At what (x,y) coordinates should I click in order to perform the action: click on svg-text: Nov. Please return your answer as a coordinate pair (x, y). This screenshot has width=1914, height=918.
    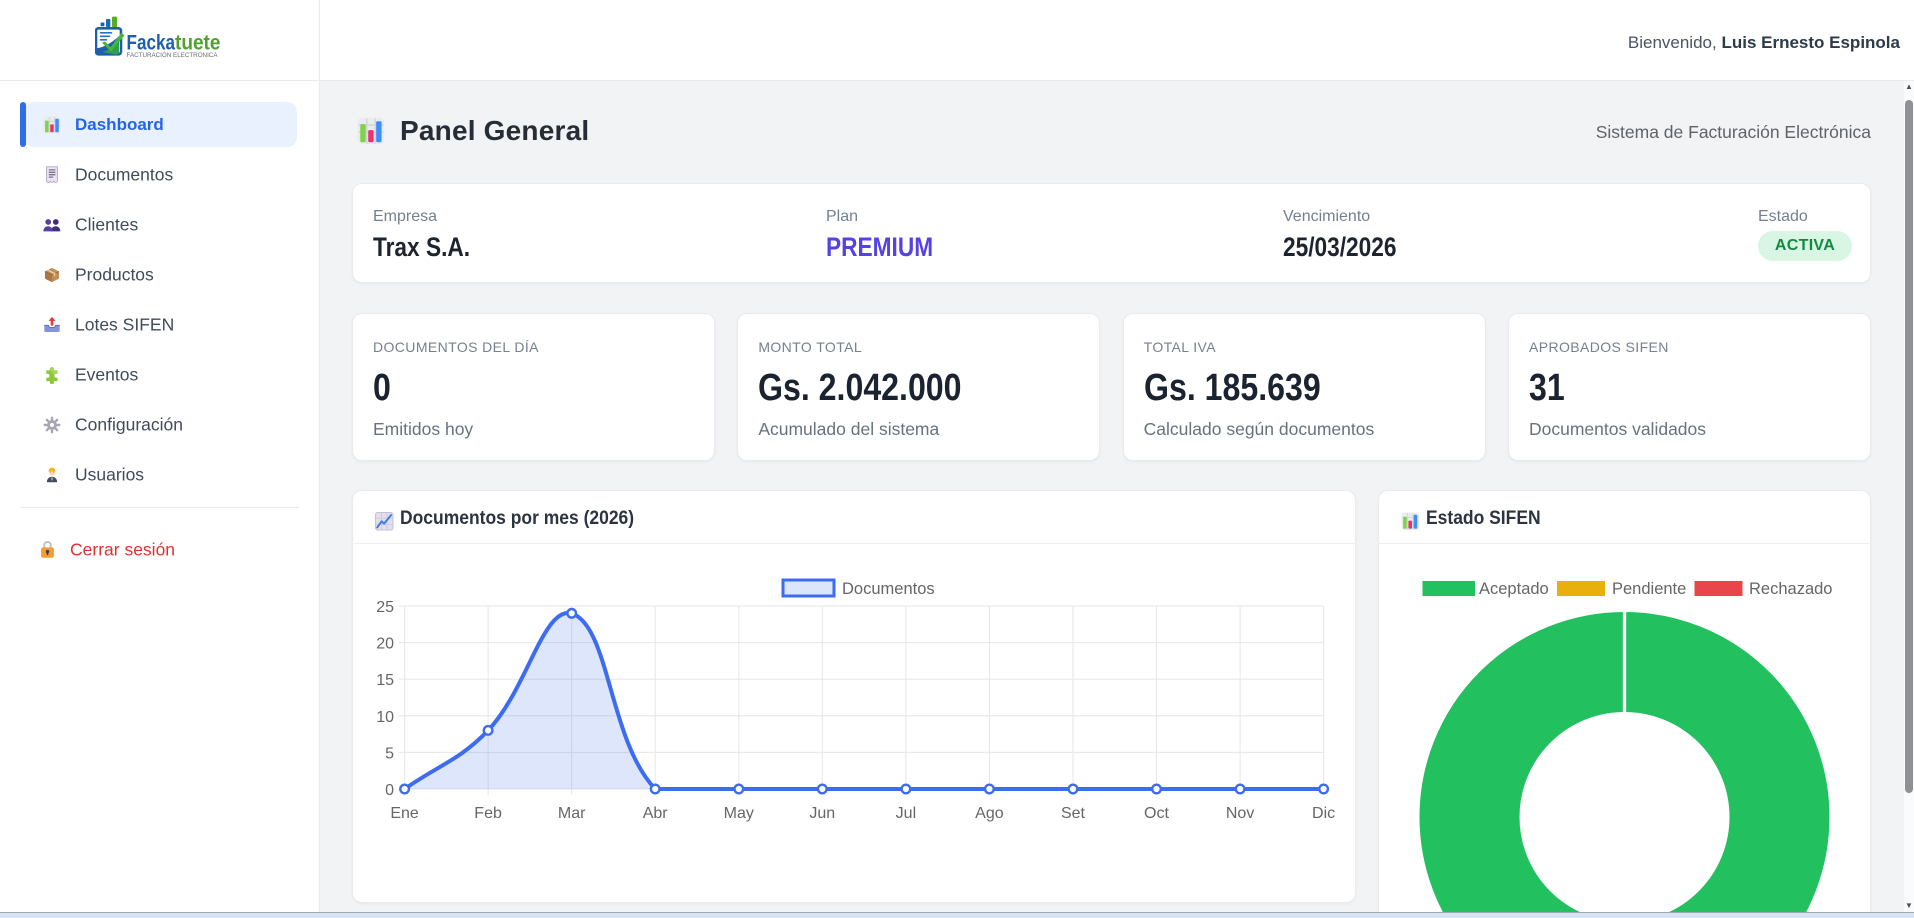
    Looking at the image, I should click on (1240, 813).